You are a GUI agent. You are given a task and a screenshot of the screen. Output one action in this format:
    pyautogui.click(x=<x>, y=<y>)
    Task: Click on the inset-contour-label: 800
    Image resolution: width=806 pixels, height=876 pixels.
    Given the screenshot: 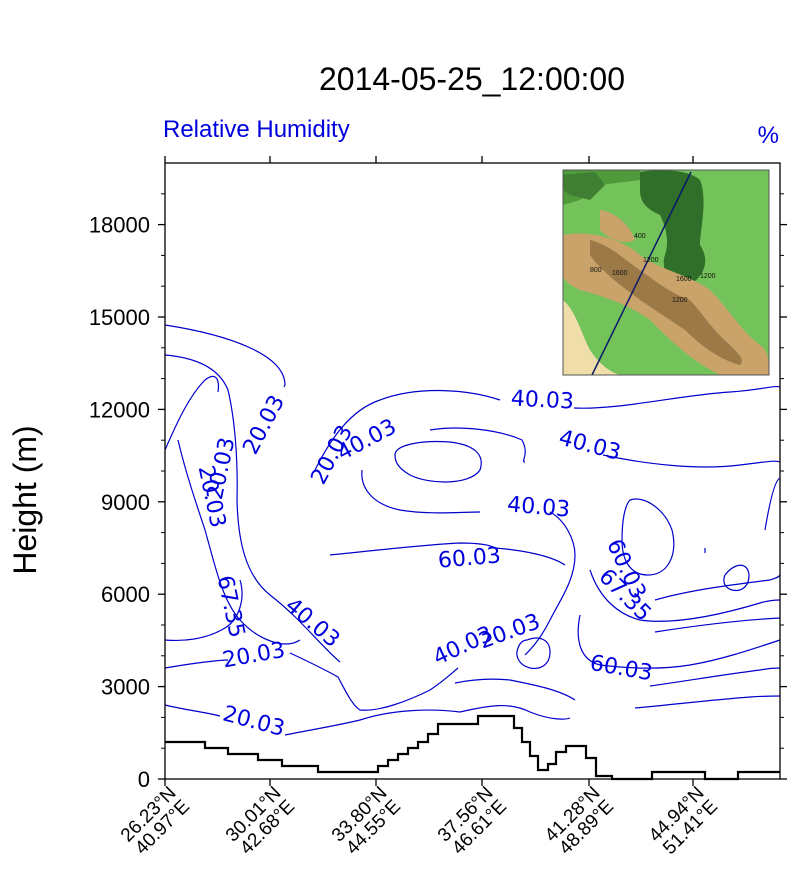 What is the action you would take?
    pyautogui.click(x=596, y=270)
    